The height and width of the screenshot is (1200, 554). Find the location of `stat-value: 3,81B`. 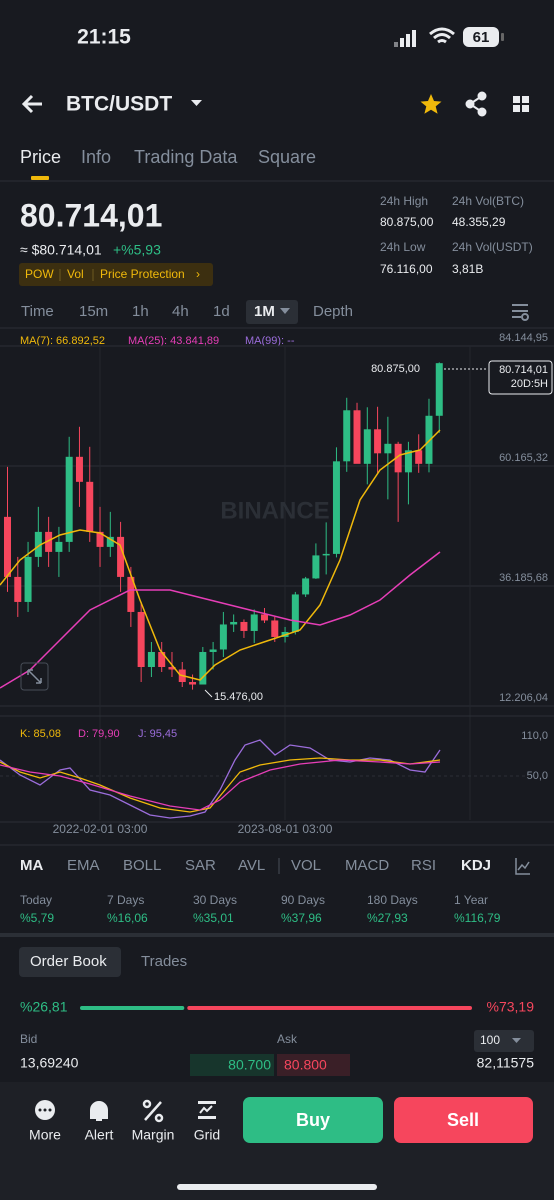

stat-value: 3,81B is located at coordinates (467, 269).